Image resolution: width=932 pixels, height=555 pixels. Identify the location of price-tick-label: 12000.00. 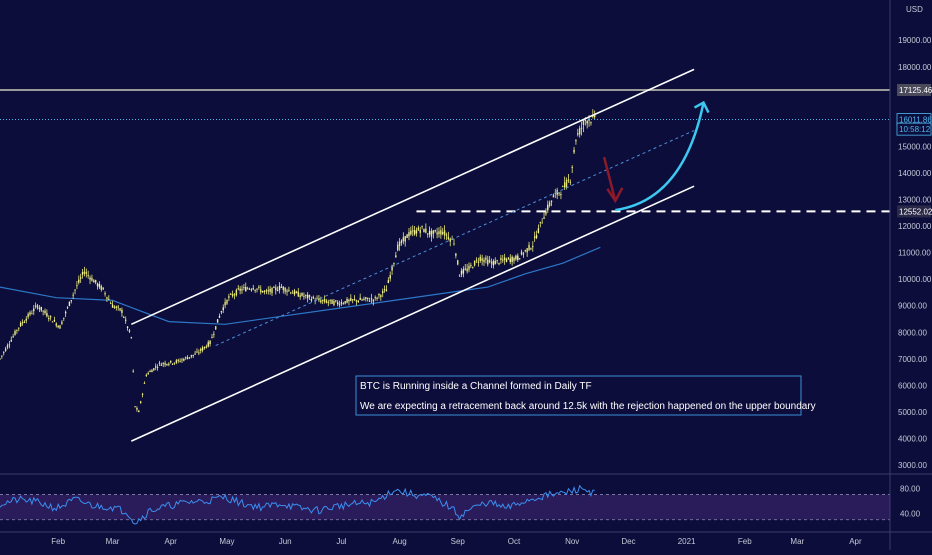
(915, 226).